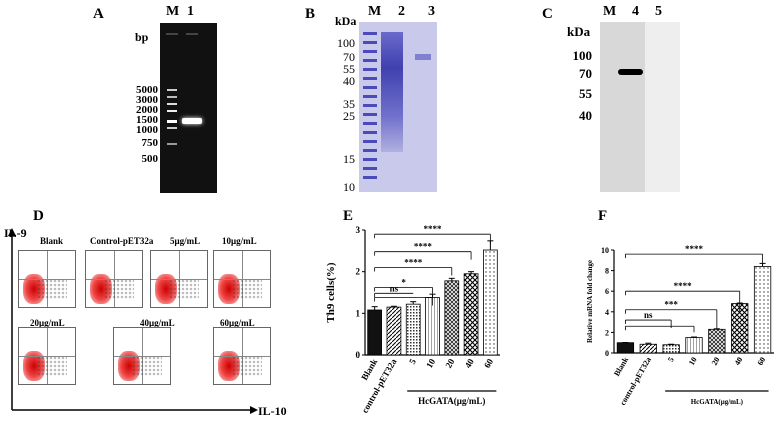 Image resolution: width=784 pixels, height=431 pixels. I want to click on panel-f-label: F, so click(603, 216).